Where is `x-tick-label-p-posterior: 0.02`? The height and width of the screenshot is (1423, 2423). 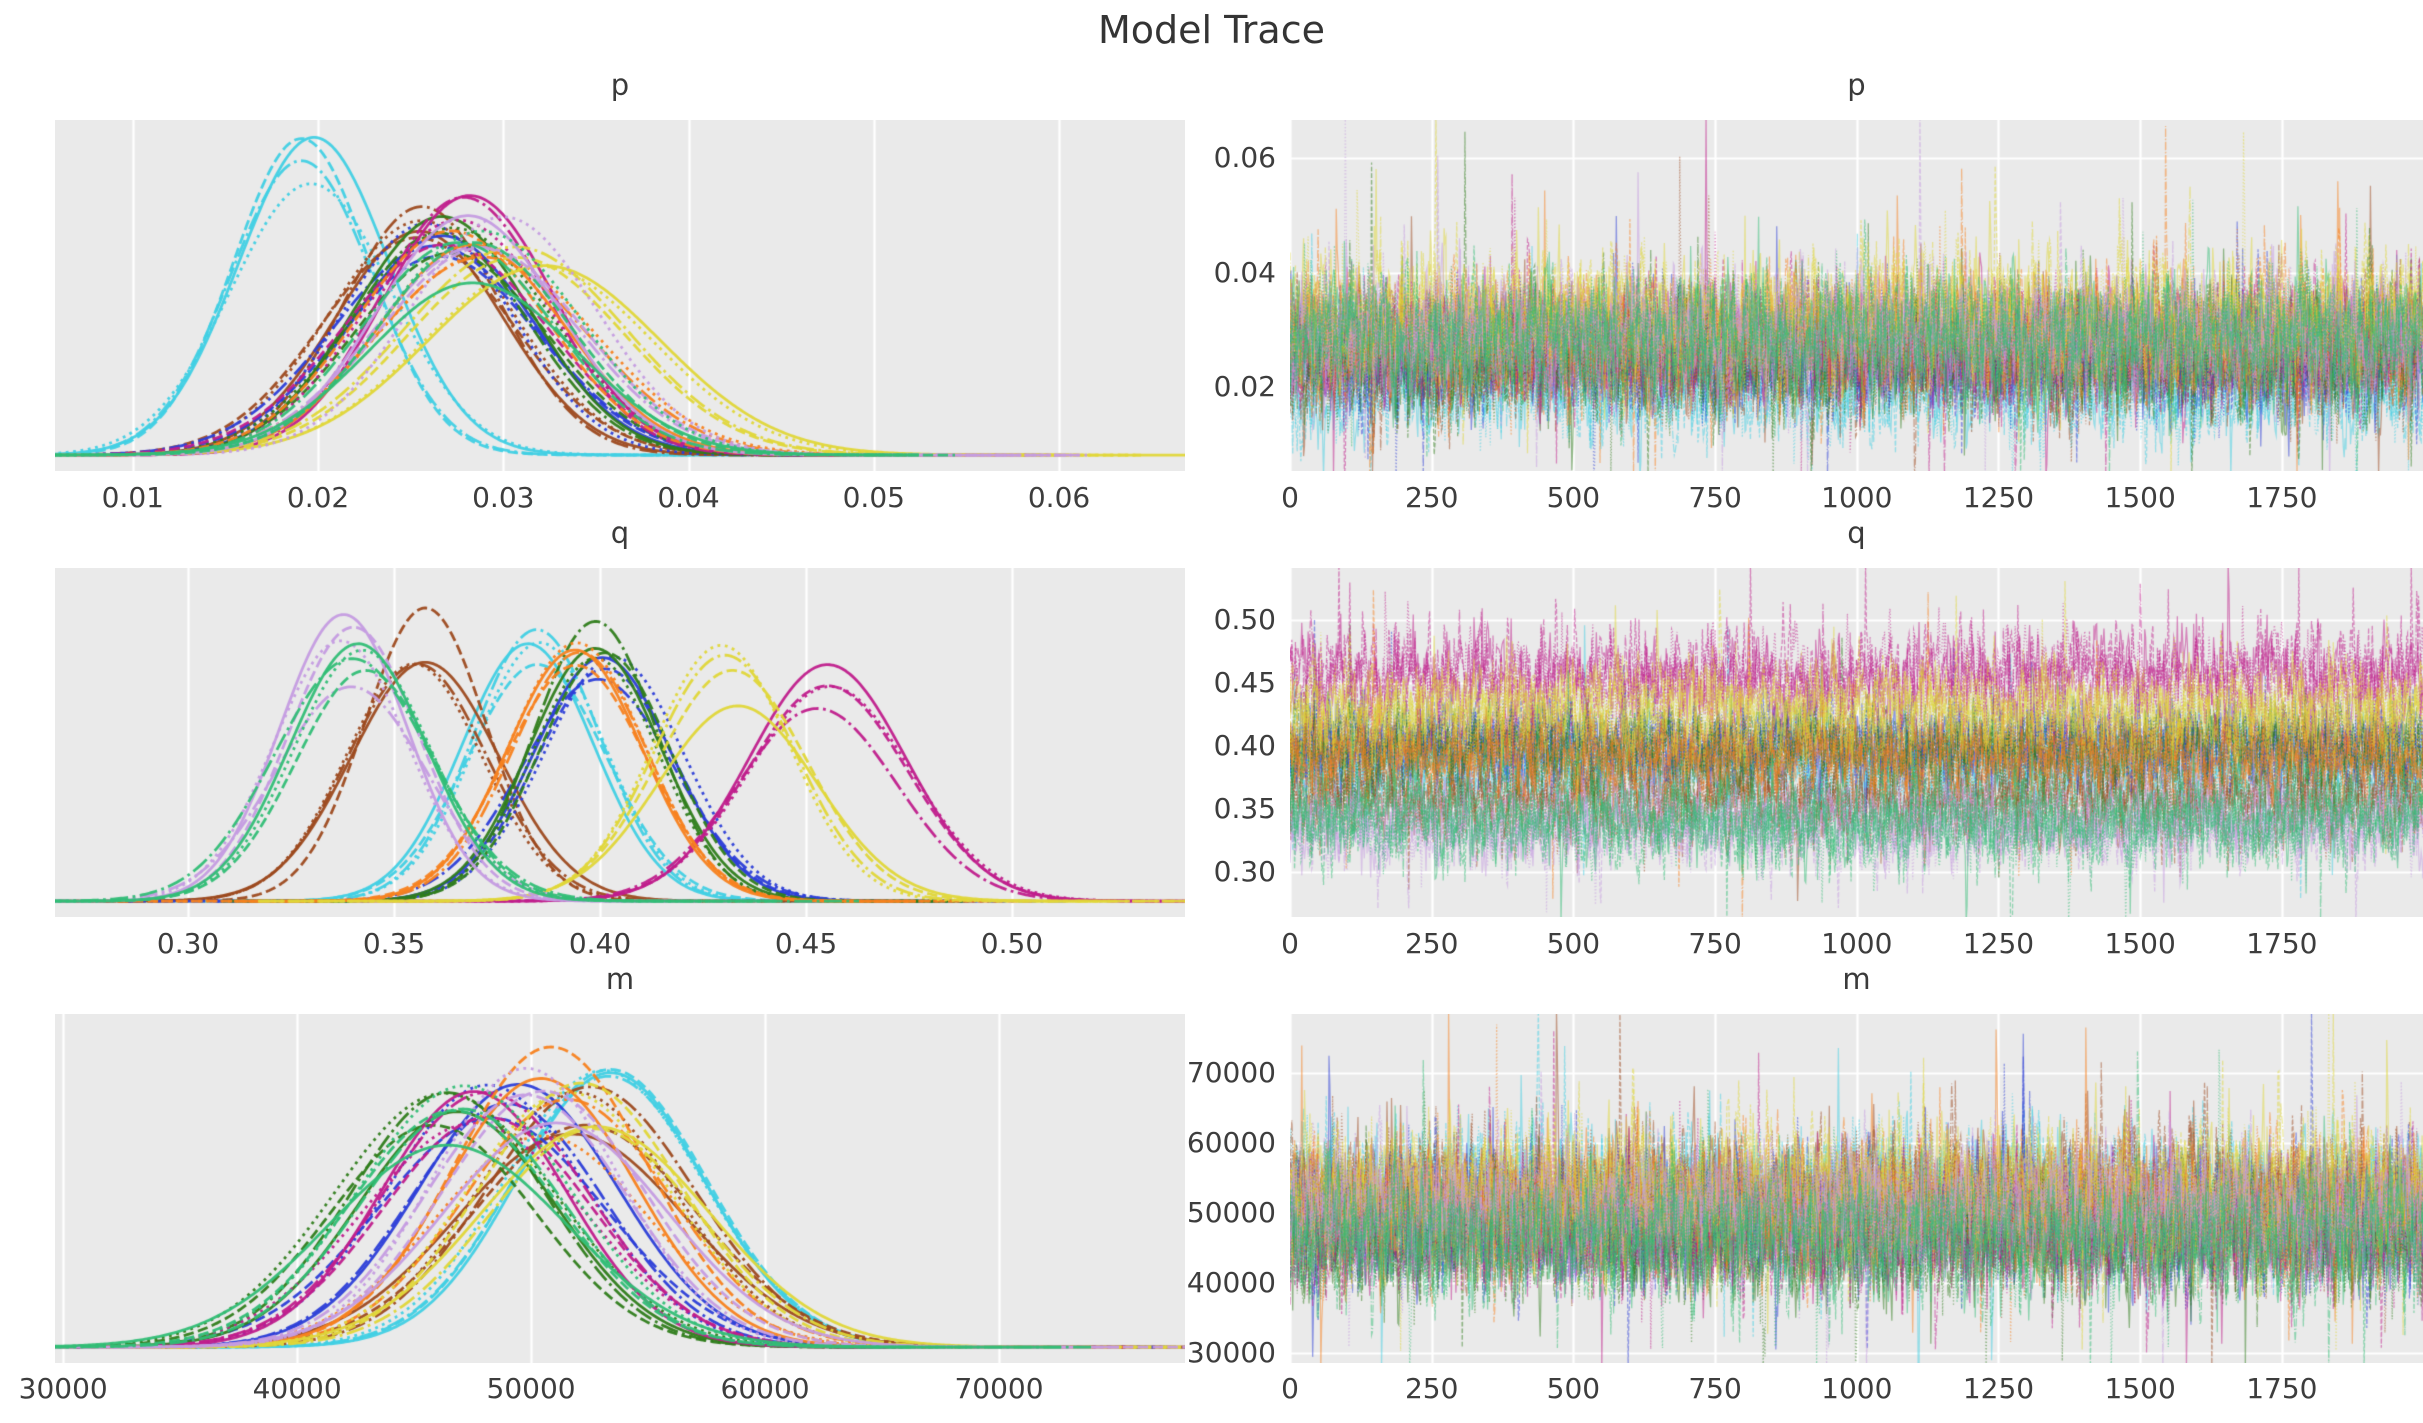 x-tick-label-p-posterior: 0.02 is located at coordinates (318, 497).